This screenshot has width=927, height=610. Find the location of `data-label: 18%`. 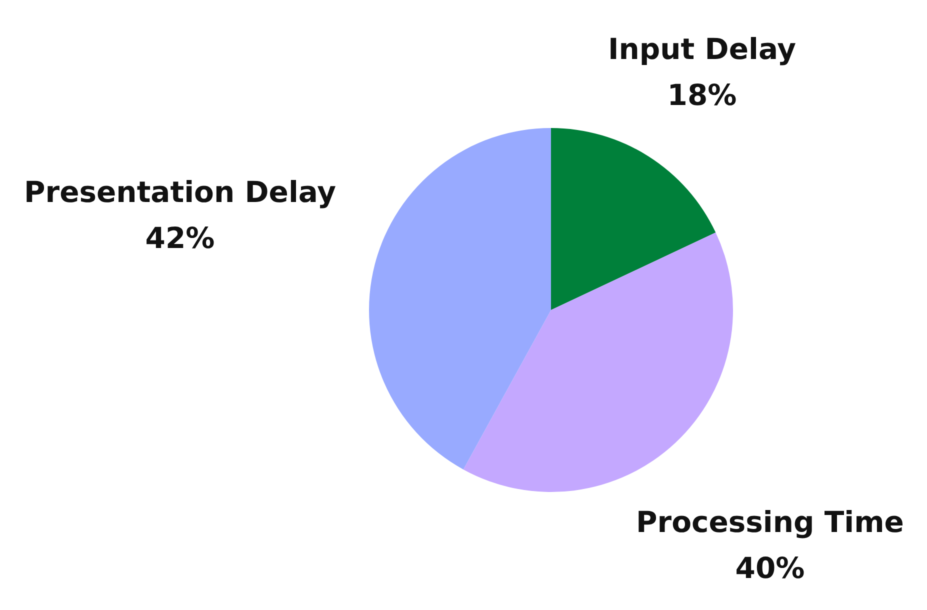

data-label: 18% is located at coordinates (702, 95).